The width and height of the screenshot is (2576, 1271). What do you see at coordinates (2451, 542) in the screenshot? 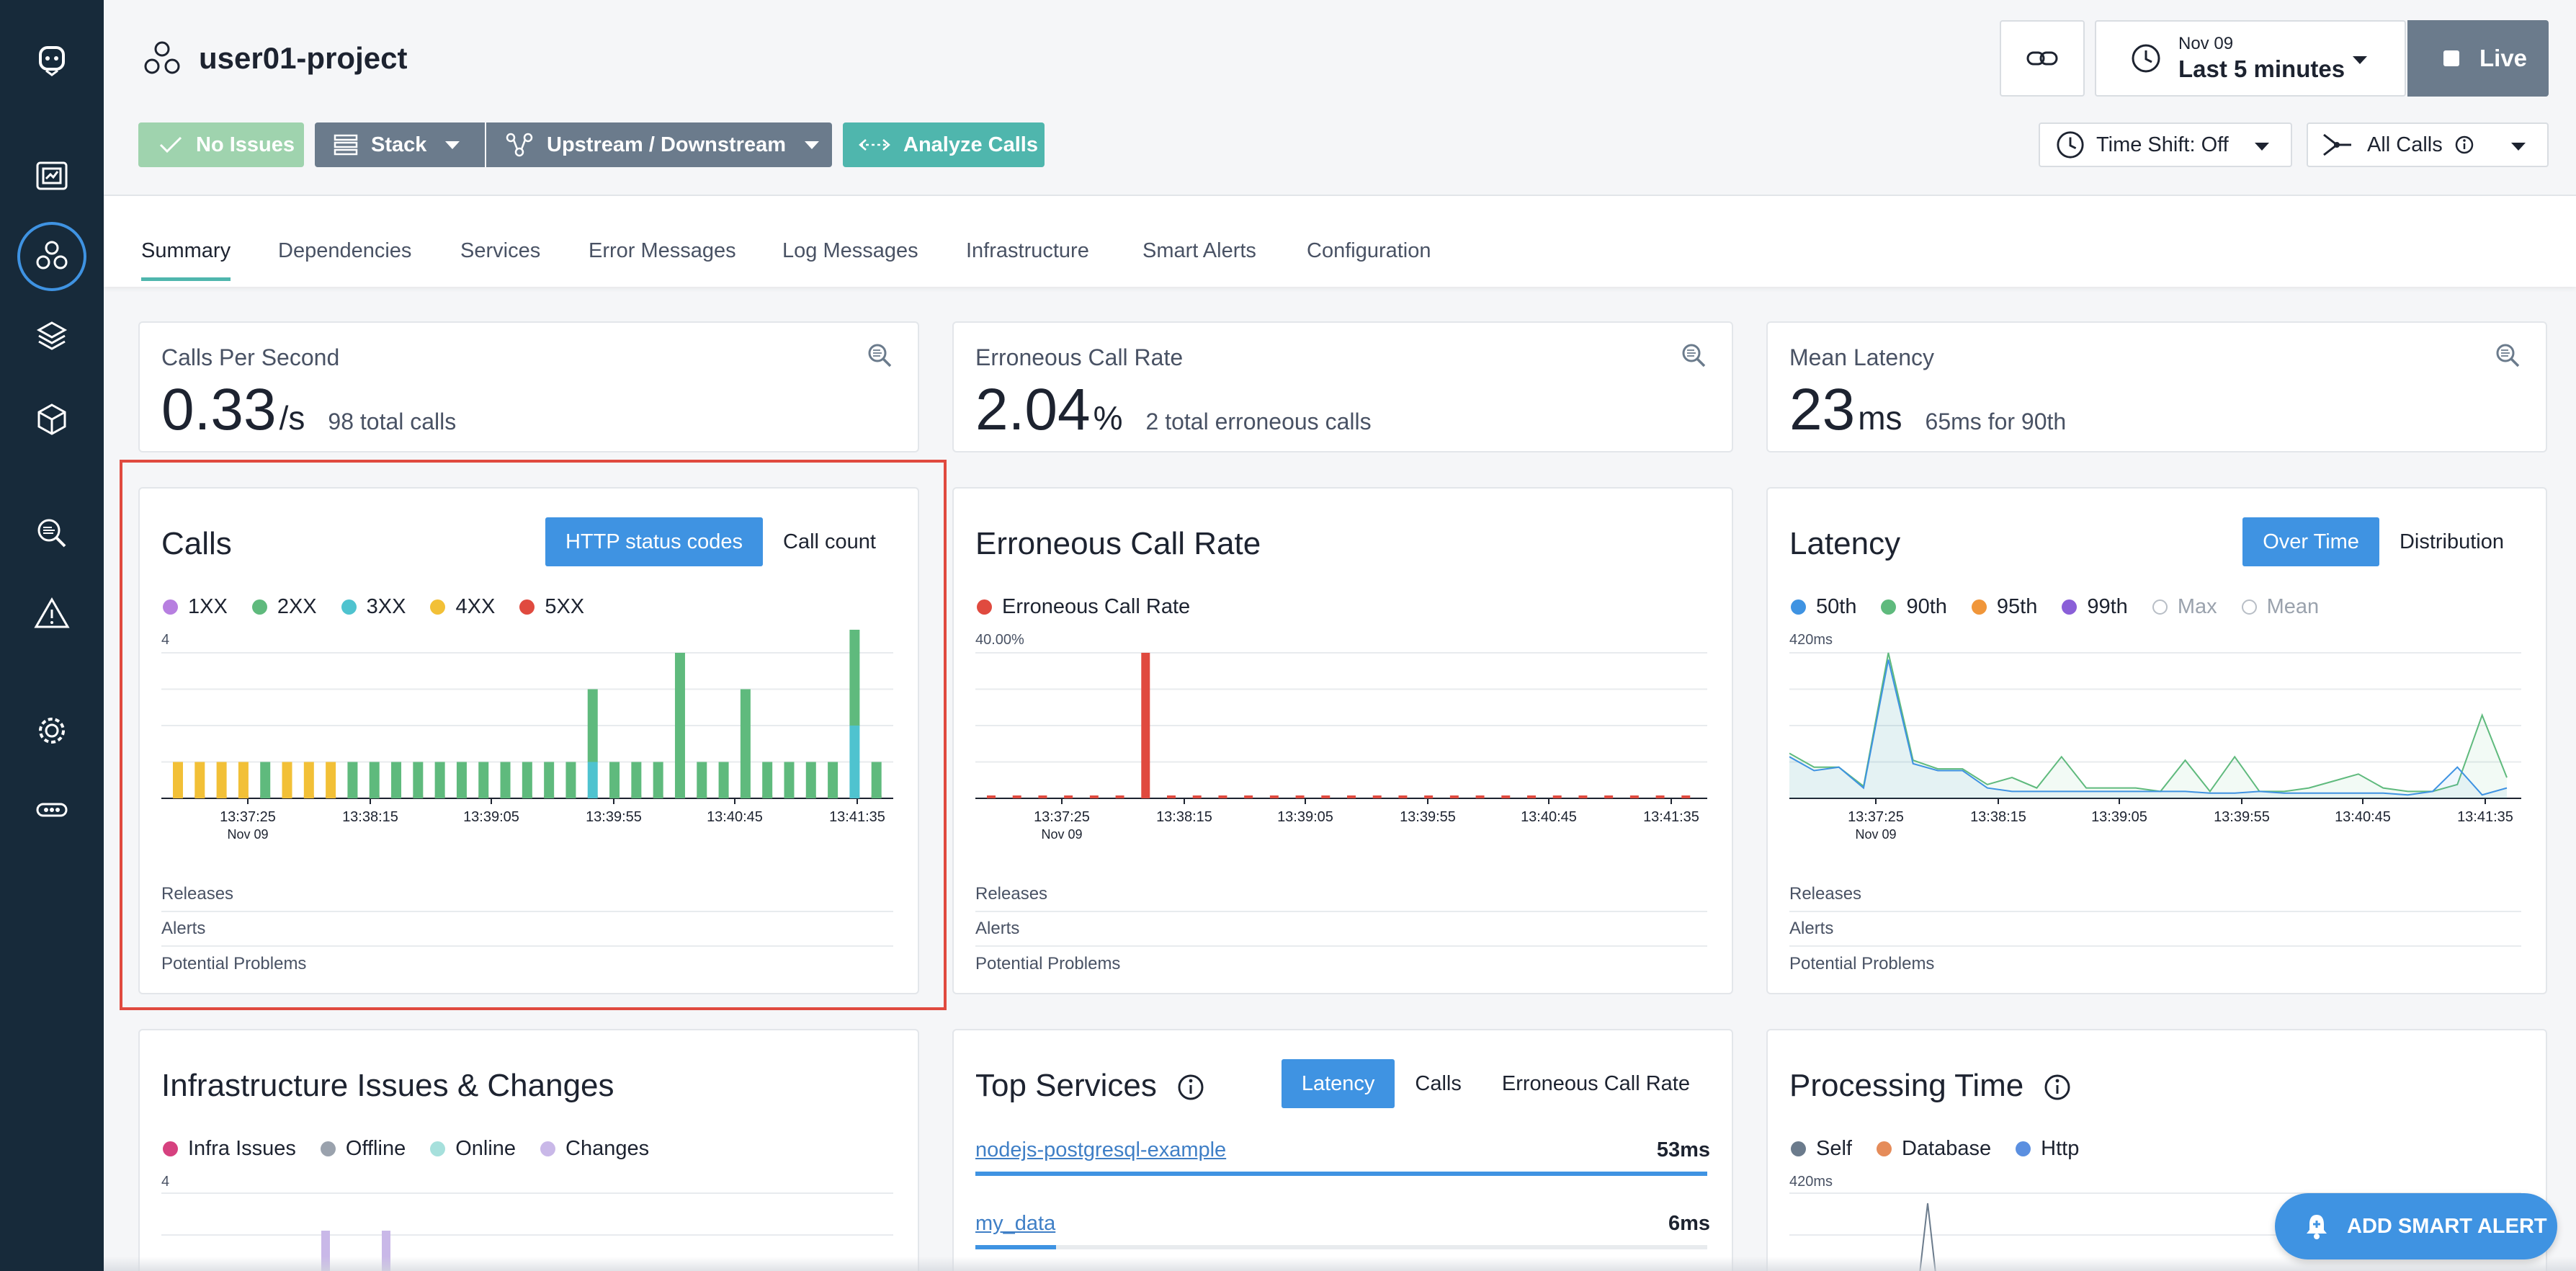
I see `distribution-toggle: Distribution` at bounding box center [2451, 542].